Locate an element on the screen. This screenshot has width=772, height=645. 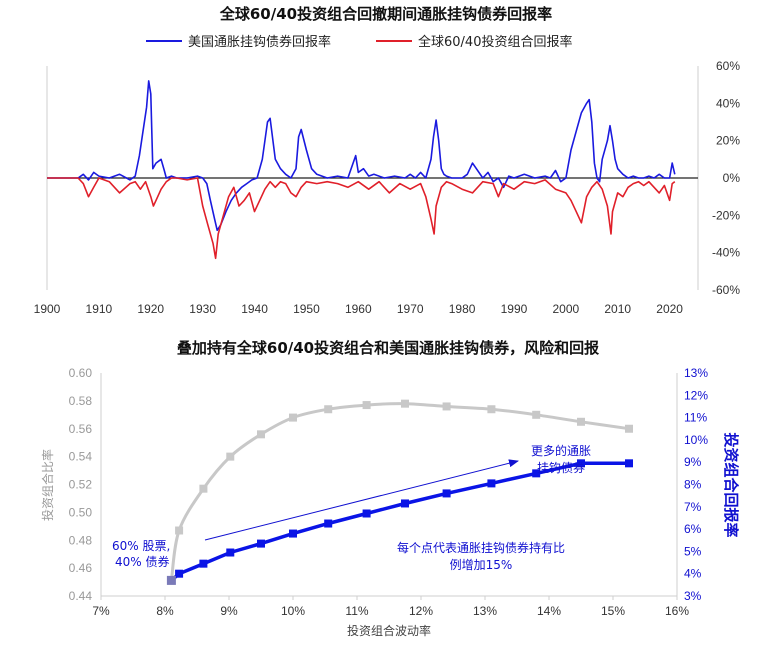
chart2-x-tick-0: 7% is located at coordinates (101, 611).